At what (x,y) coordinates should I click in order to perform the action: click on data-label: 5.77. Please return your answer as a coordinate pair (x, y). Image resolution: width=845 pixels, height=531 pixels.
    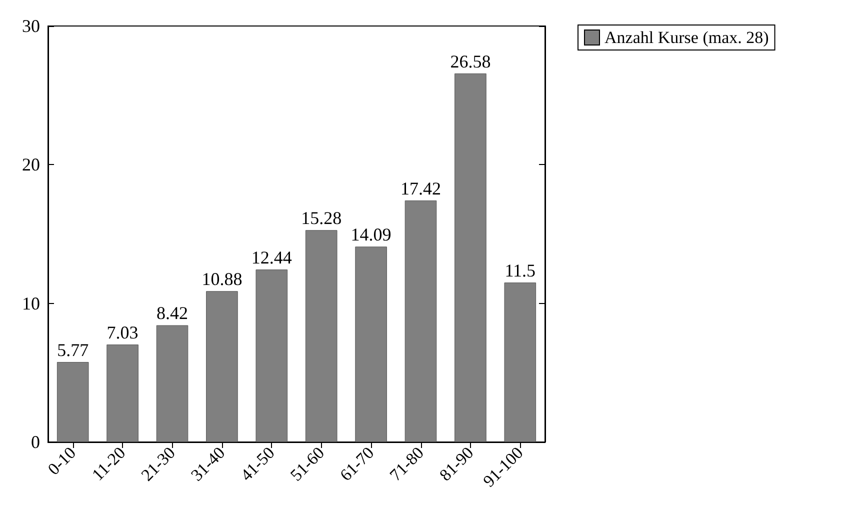
    Looking at the image, I should click on (73, 350).